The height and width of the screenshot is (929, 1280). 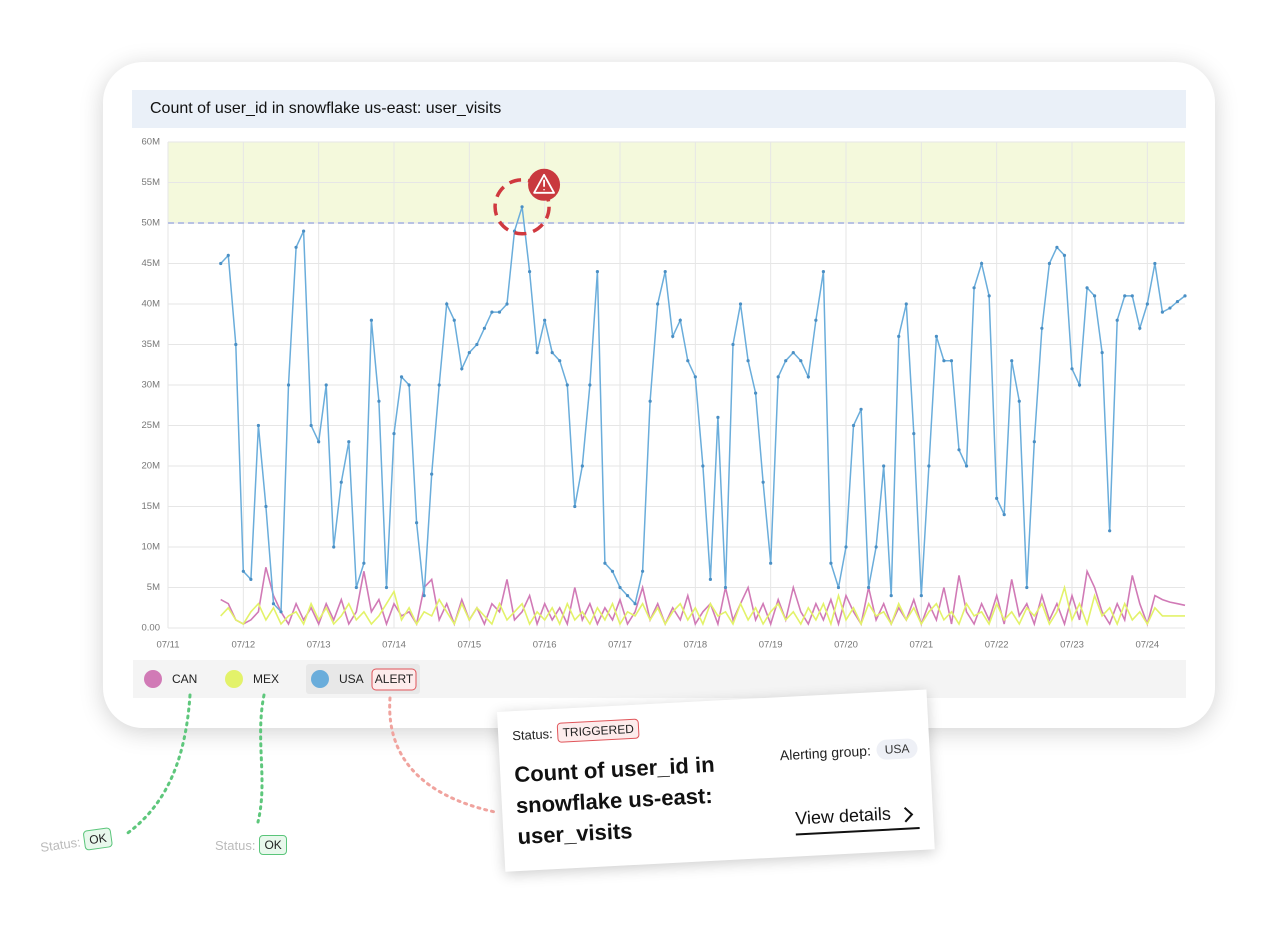 What do you see at coordinates (151, 385) in the screenshot?
I see `y-tick-label: 30M` at bounding box center [151, 385].